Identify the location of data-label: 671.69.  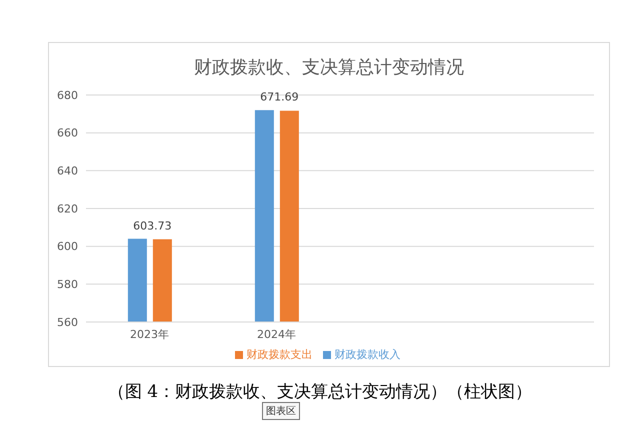
(279, 97).